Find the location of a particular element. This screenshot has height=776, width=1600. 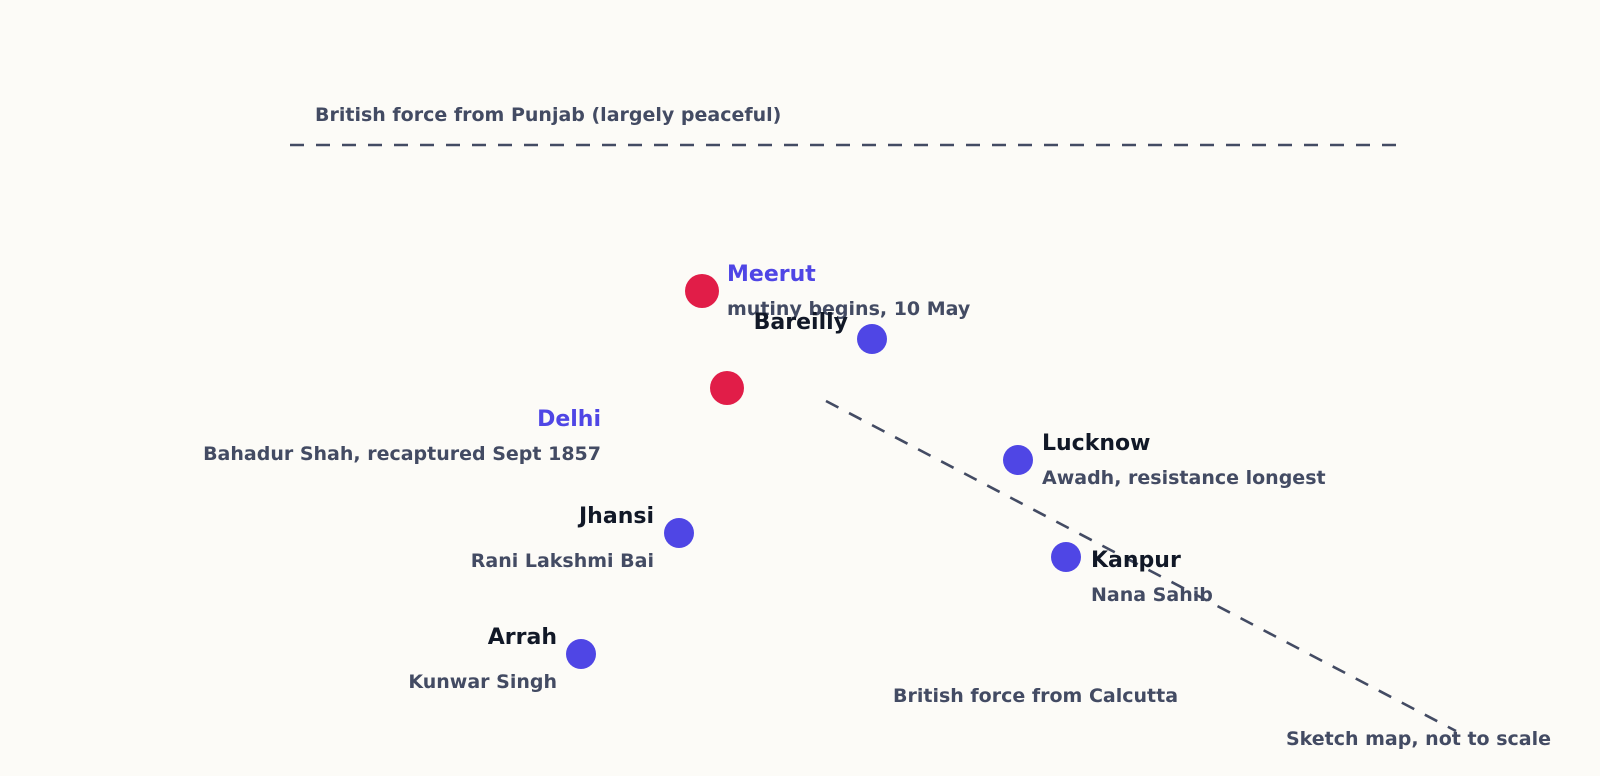

meerut-marker is located at coordinates (702, 291).